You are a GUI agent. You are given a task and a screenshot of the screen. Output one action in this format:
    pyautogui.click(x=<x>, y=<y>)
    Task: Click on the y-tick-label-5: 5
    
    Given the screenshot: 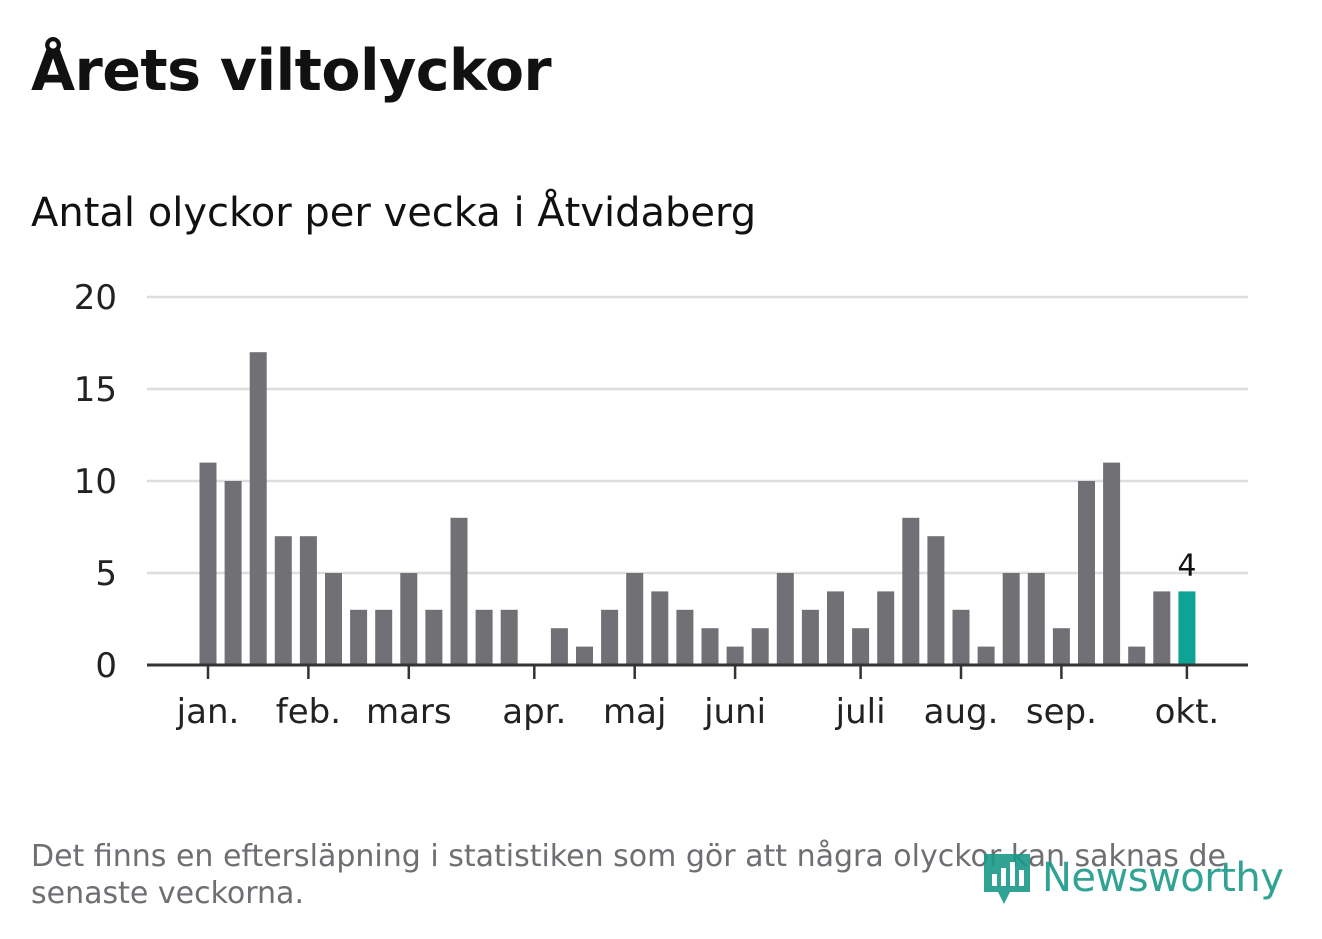 What is the action you would take?
    pyautogui.click(x=106, y=574)
    